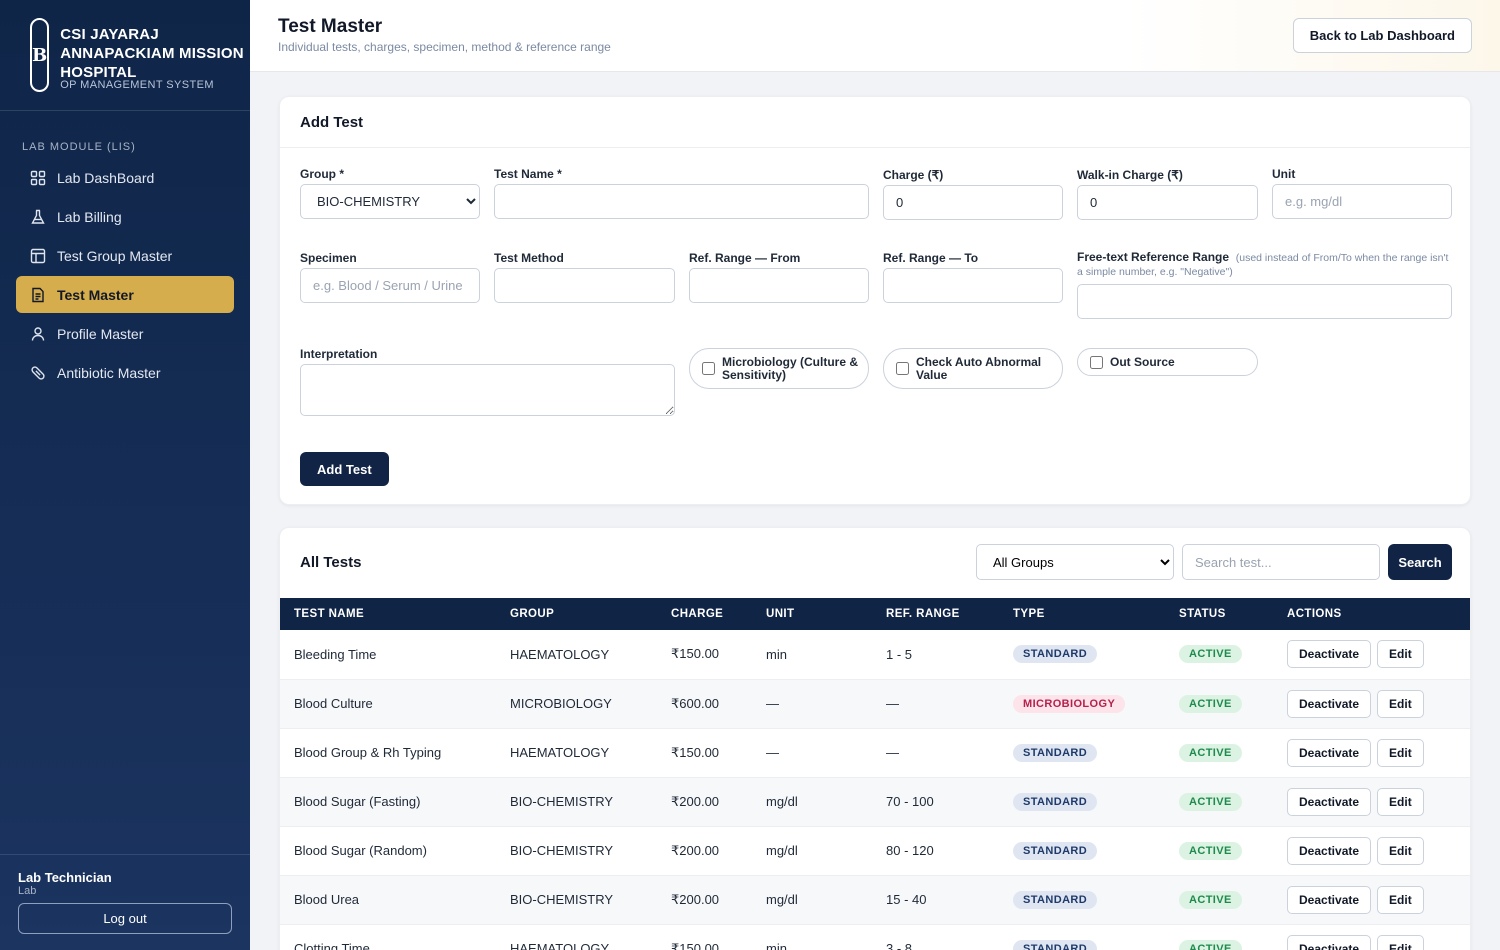 This screenshot has height=950, width=1500. I want to click on ref-range-to-label: Ref. Range — To, so click(931, 258).